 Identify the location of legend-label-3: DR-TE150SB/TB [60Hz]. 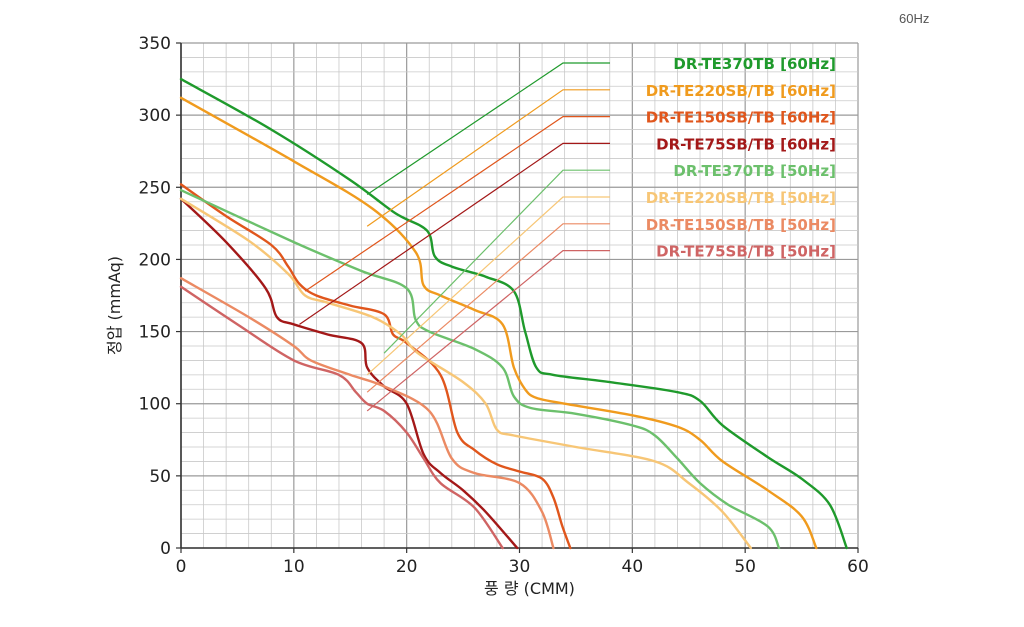
(741, 118).